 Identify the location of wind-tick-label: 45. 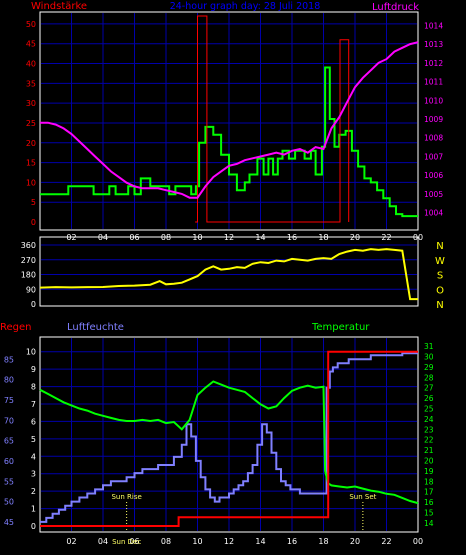
(31, 44).